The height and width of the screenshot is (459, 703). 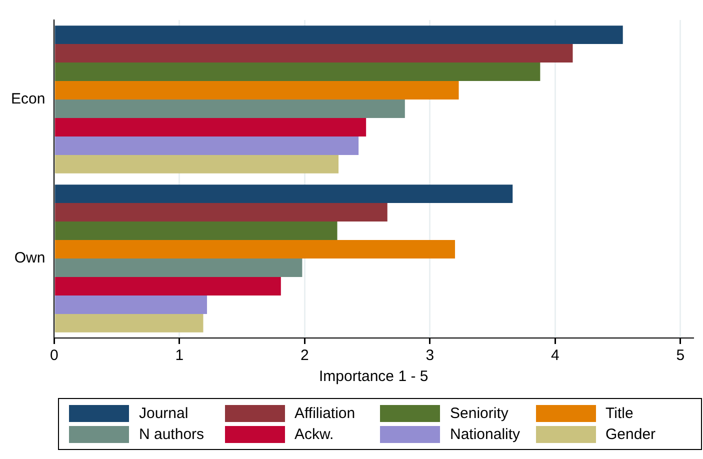 I want to click on legend-label: Ackw., so click(x=314, y=434).